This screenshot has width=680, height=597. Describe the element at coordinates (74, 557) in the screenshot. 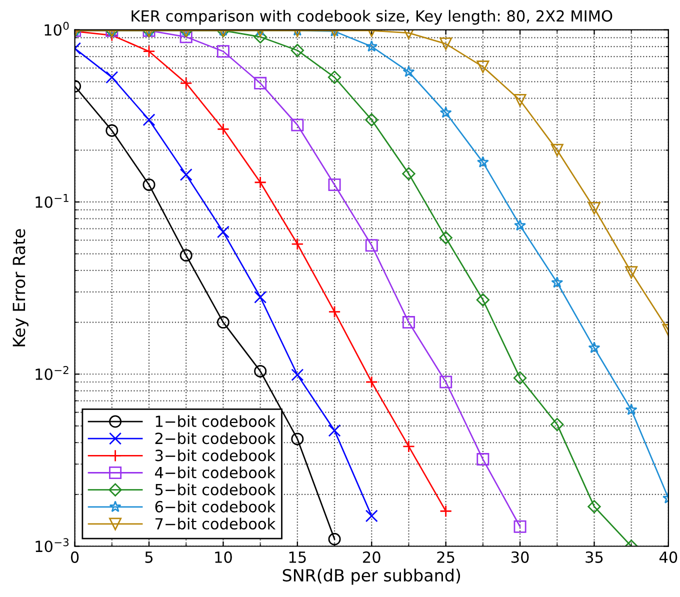

I see `x-tick-label: 0` at that location.